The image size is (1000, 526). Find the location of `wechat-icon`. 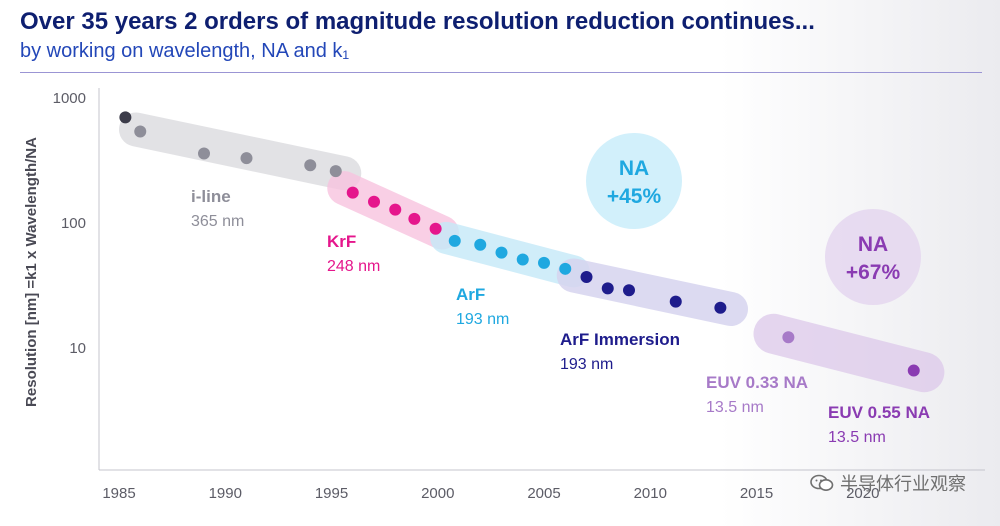

wechat-icon is located at coordinates (822, 482).